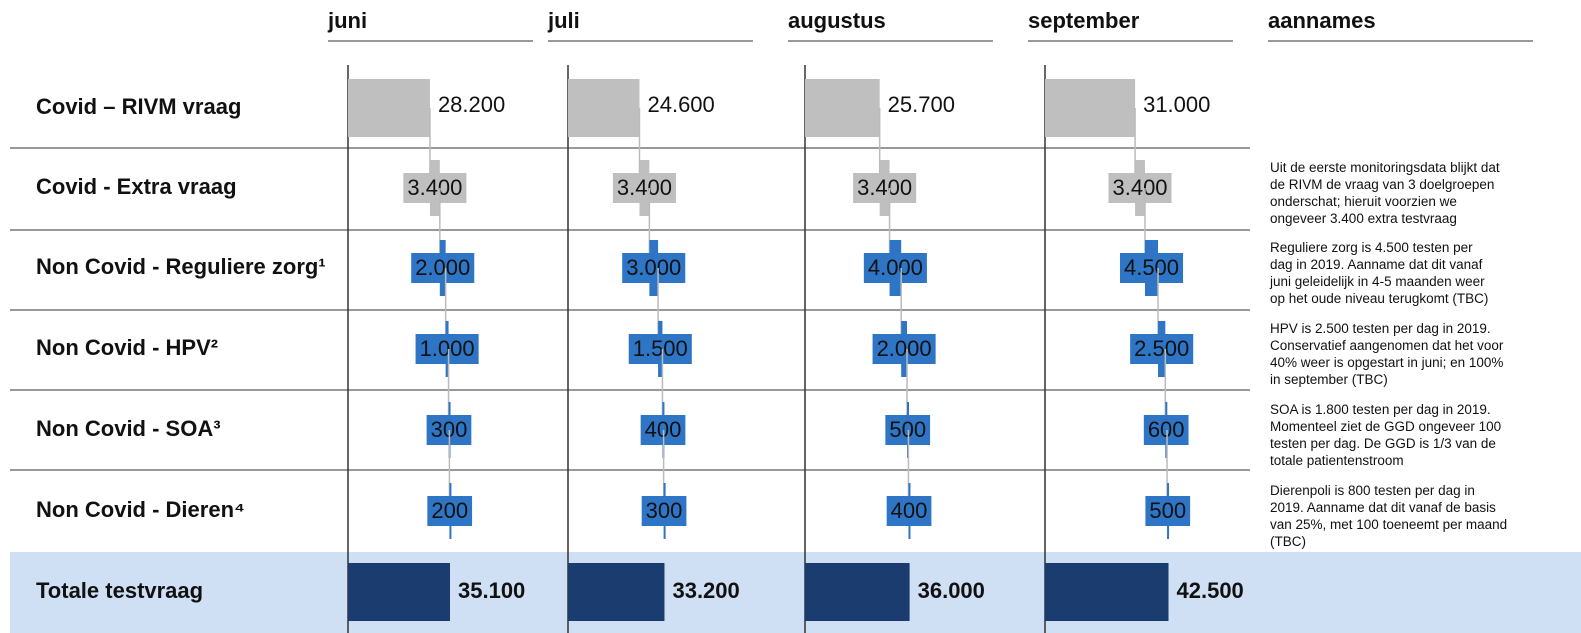  Describe the element at coordinates (1363, 201) in the screenshot. I see `assumption-text: onderschat; hieruit voorzien we` at that location.